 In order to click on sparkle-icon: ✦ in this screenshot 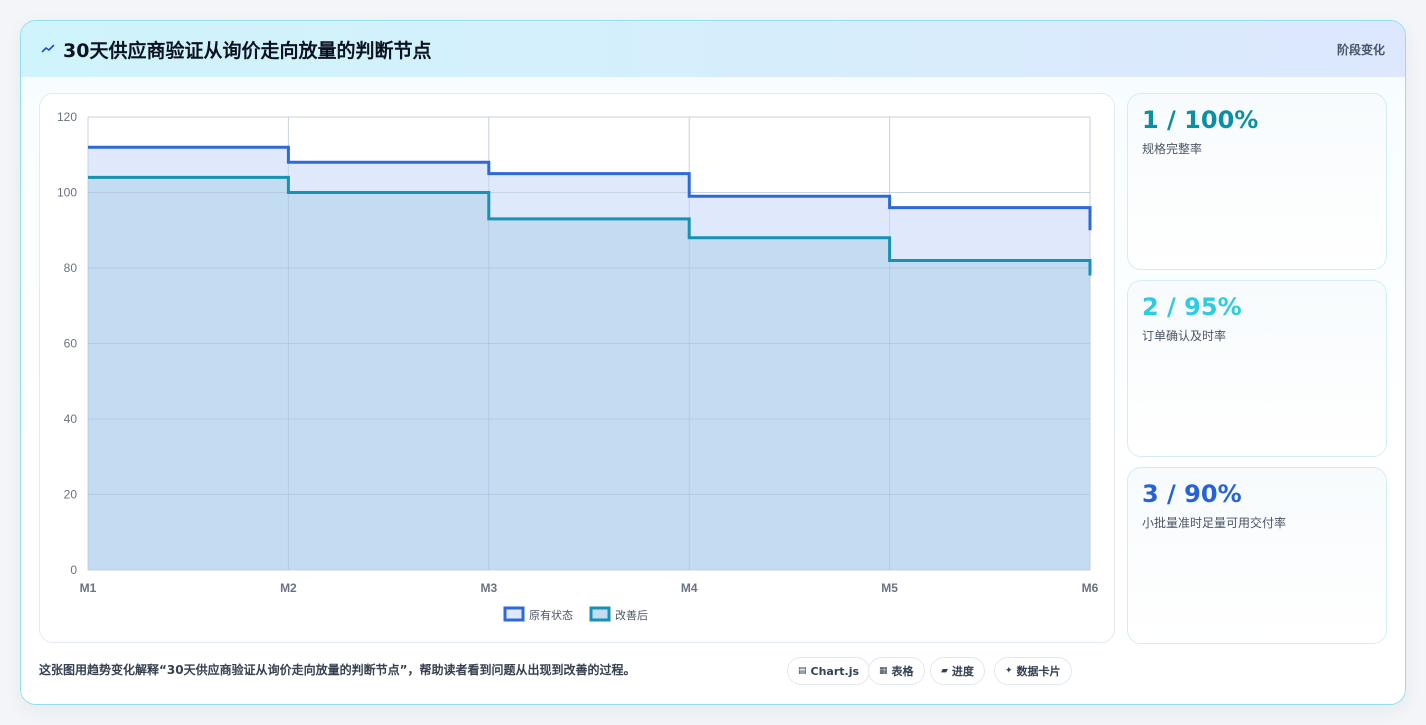, I will do `click(1009, 671)`.